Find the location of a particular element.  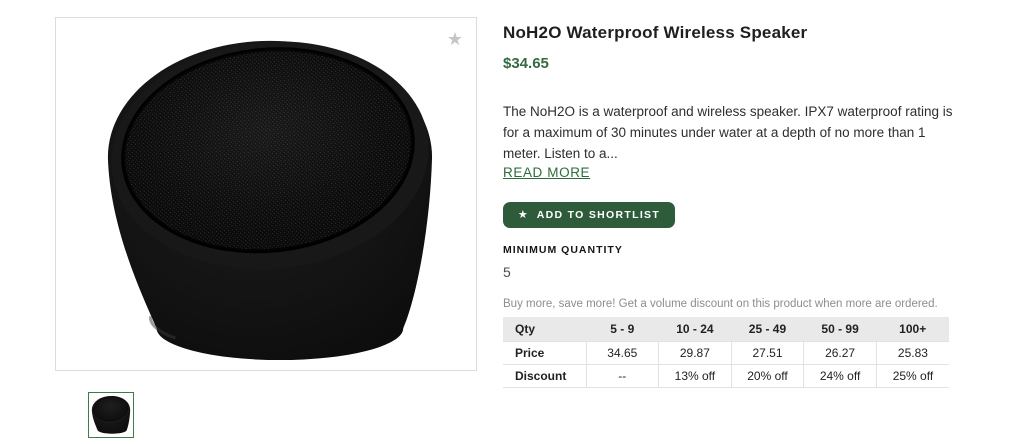

price-cell: 25.83 is located at coordinates (912, 352).